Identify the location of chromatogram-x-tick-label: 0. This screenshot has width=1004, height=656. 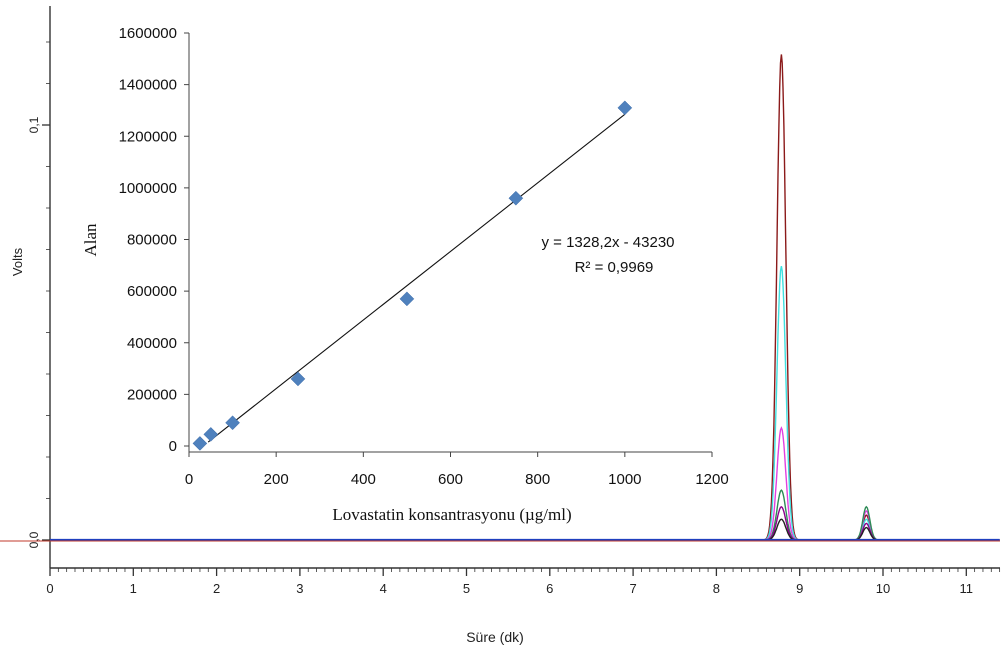
(49, 588).